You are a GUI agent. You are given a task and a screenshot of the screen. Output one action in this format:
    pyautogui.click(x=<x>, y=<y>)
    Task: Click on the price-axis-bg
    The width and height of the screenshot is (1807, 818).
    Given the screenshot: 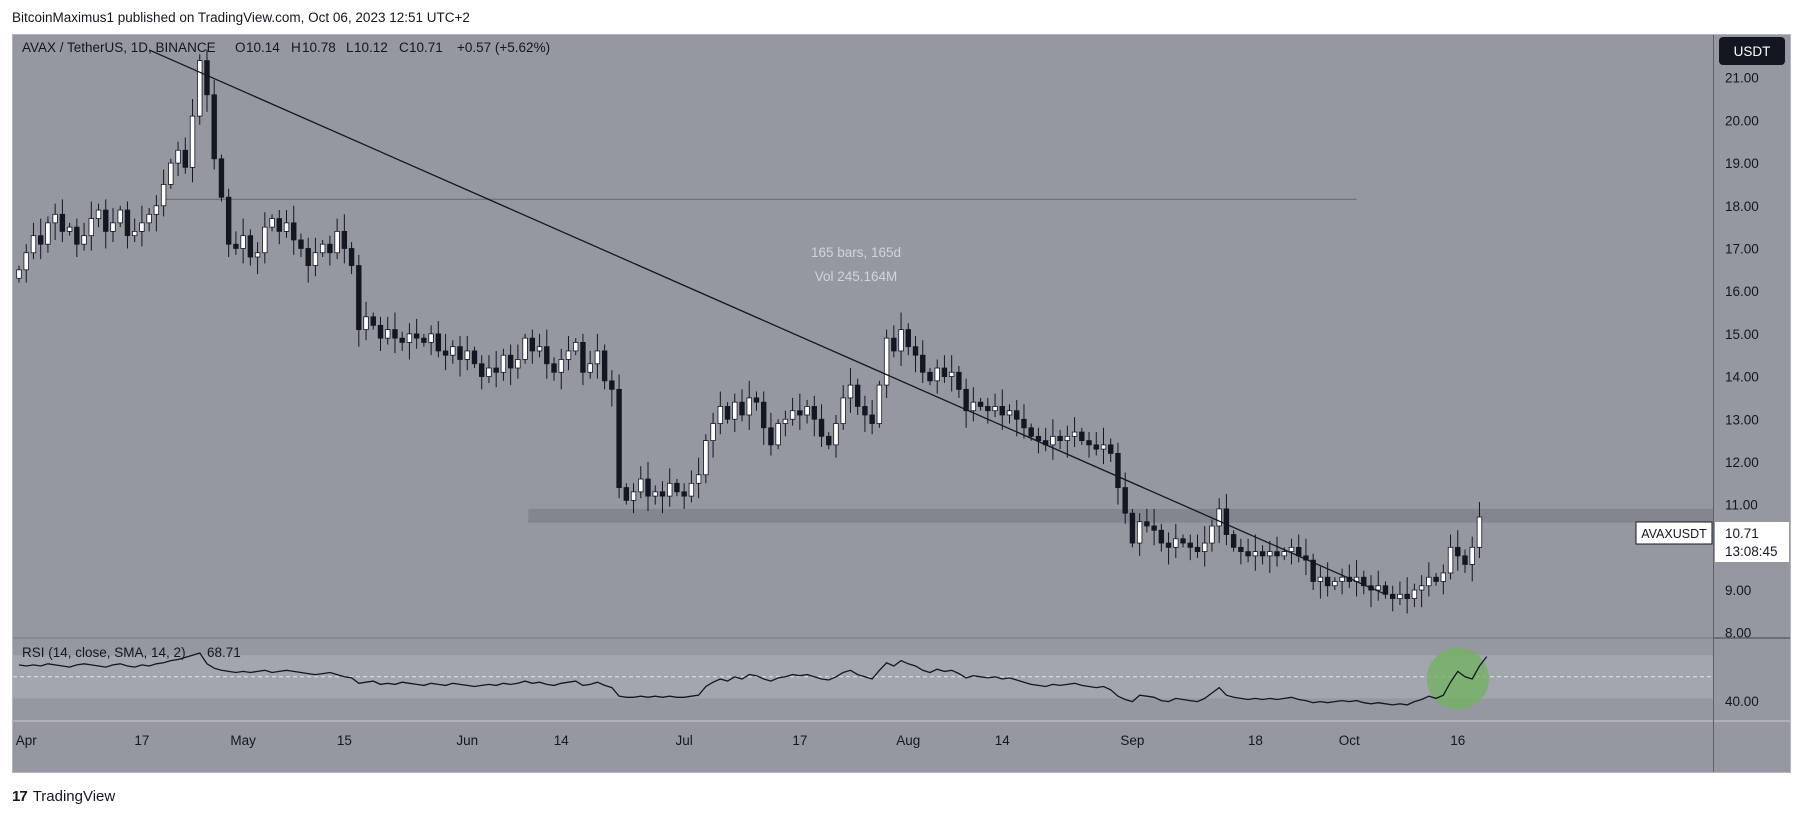 What is the action you would take?
    pyautogui.click(x=1752, y=377)
    